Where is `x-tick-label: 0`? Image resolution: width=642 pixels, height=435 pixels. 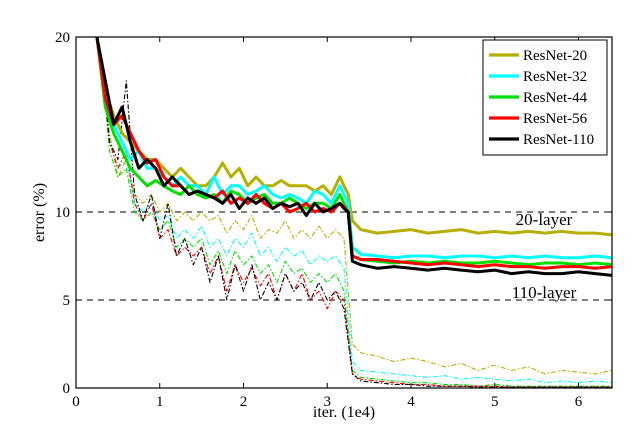 x-tick-label: 0 is located at coordinates (76, 402).